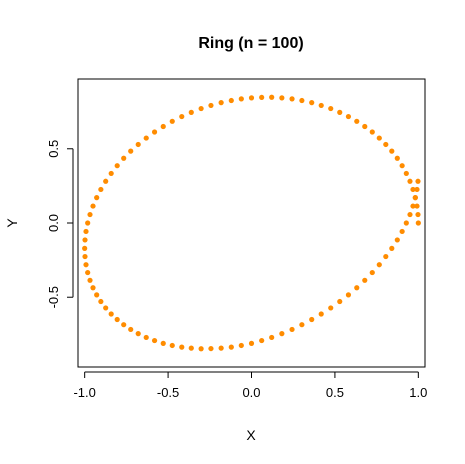 The height and width of the screenshot is (464, 465). I want to click on y-axis: -0.5 0.0 0.5, so click(60, 224).